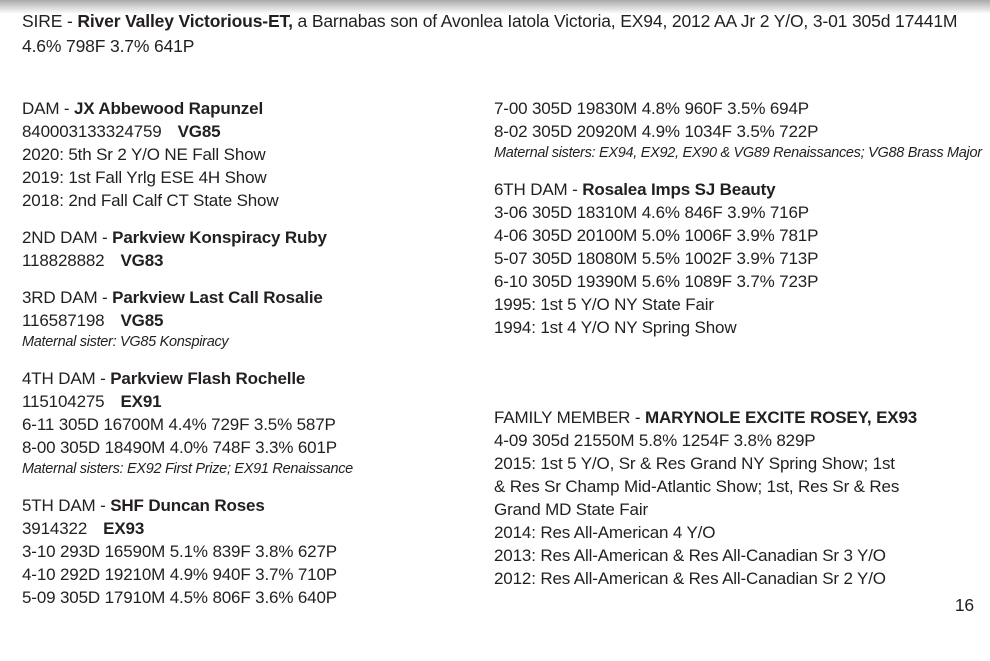 This screenshot has width=990, height=661. I want to click on lactation-record-line: 8-00 305D 18490M 4.0% 748F 3.3% 601P, so click(179, 447).